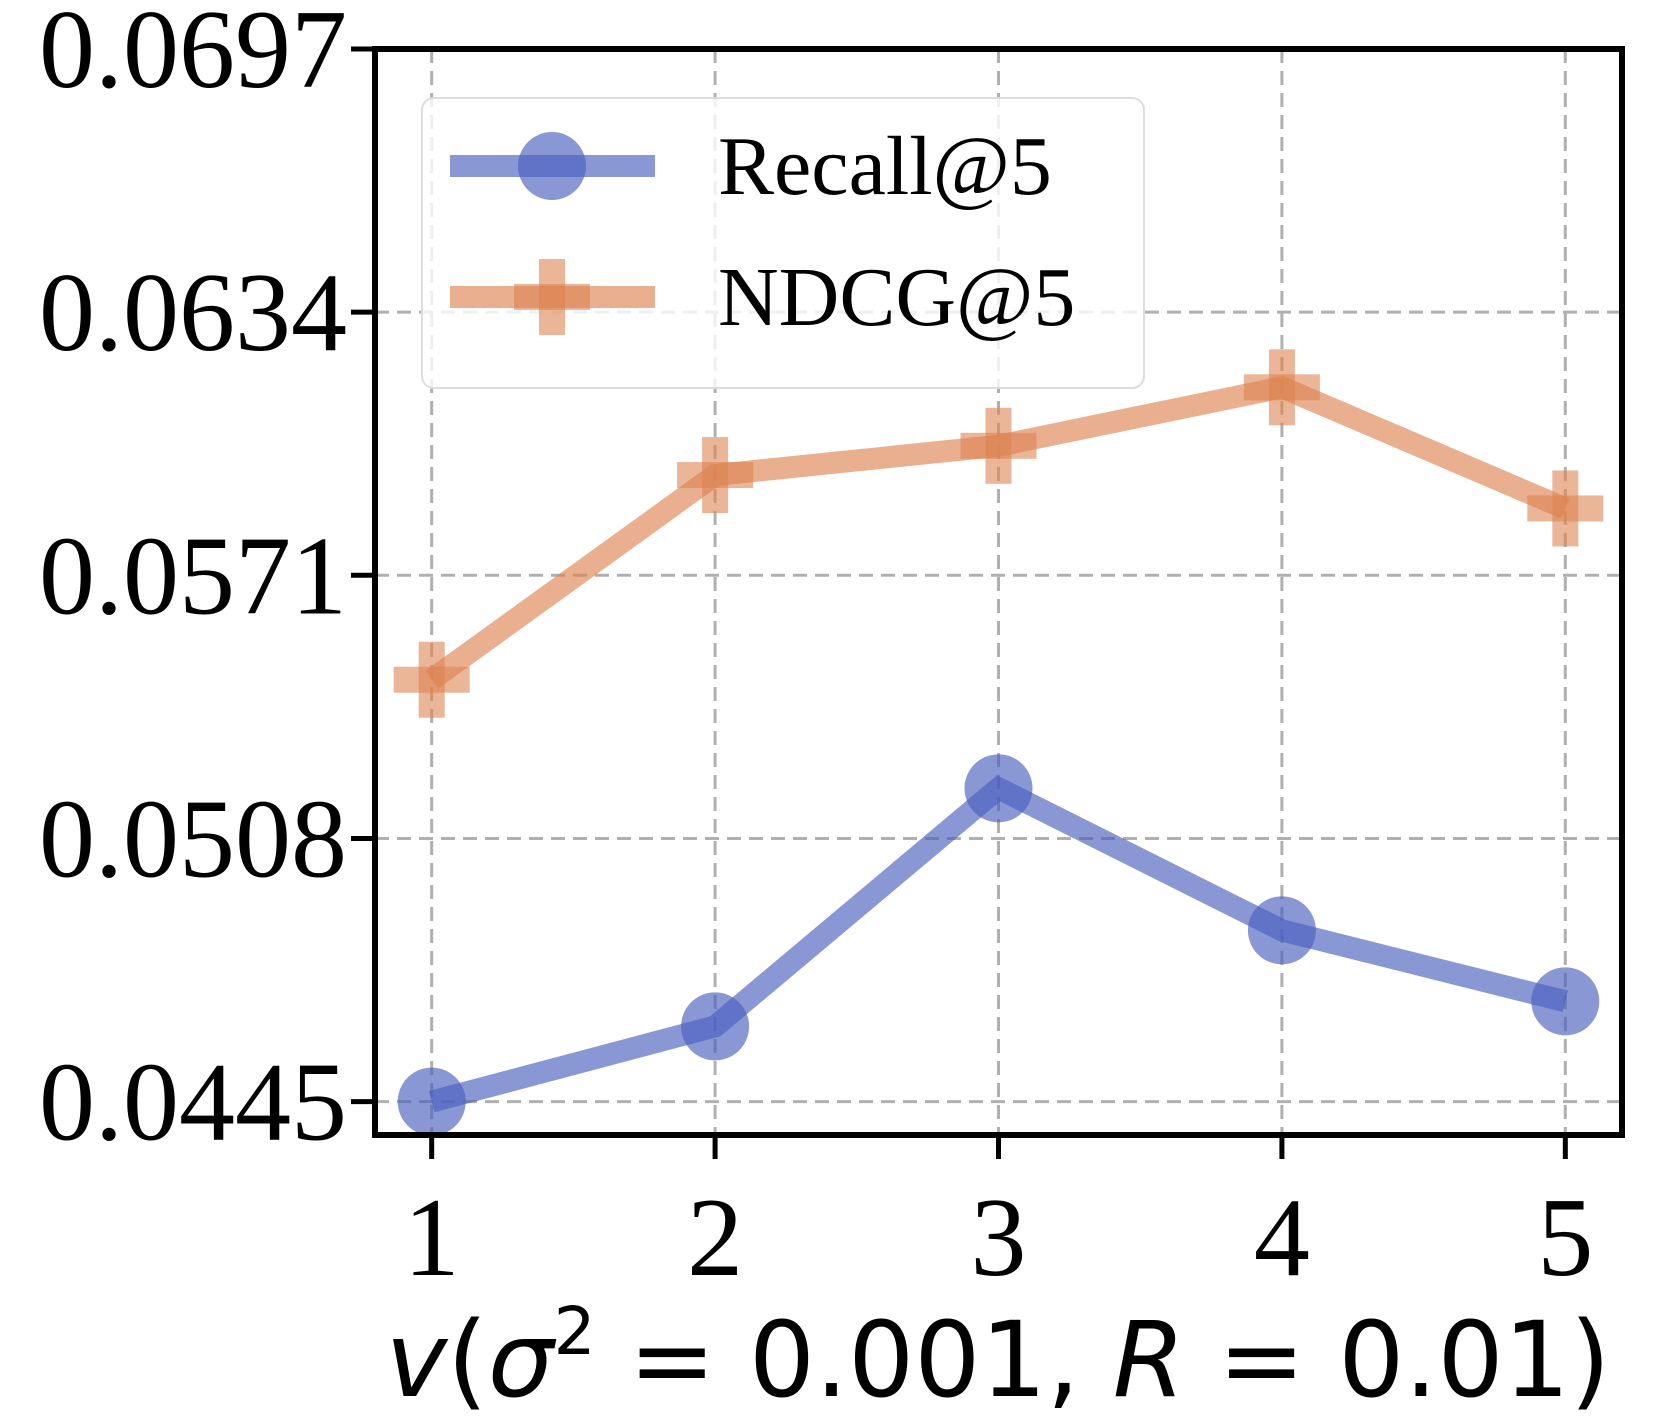  Describe the element at coordinates (193, 313) in the screenshot. I see `y-tick-label: 0.0634` at that location.